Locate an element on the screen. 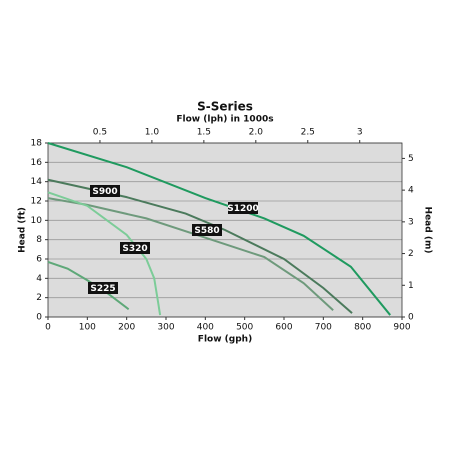 This screenshot has width=450, height=450. y-tick-label: 6 is located at coordinates (39, 260).